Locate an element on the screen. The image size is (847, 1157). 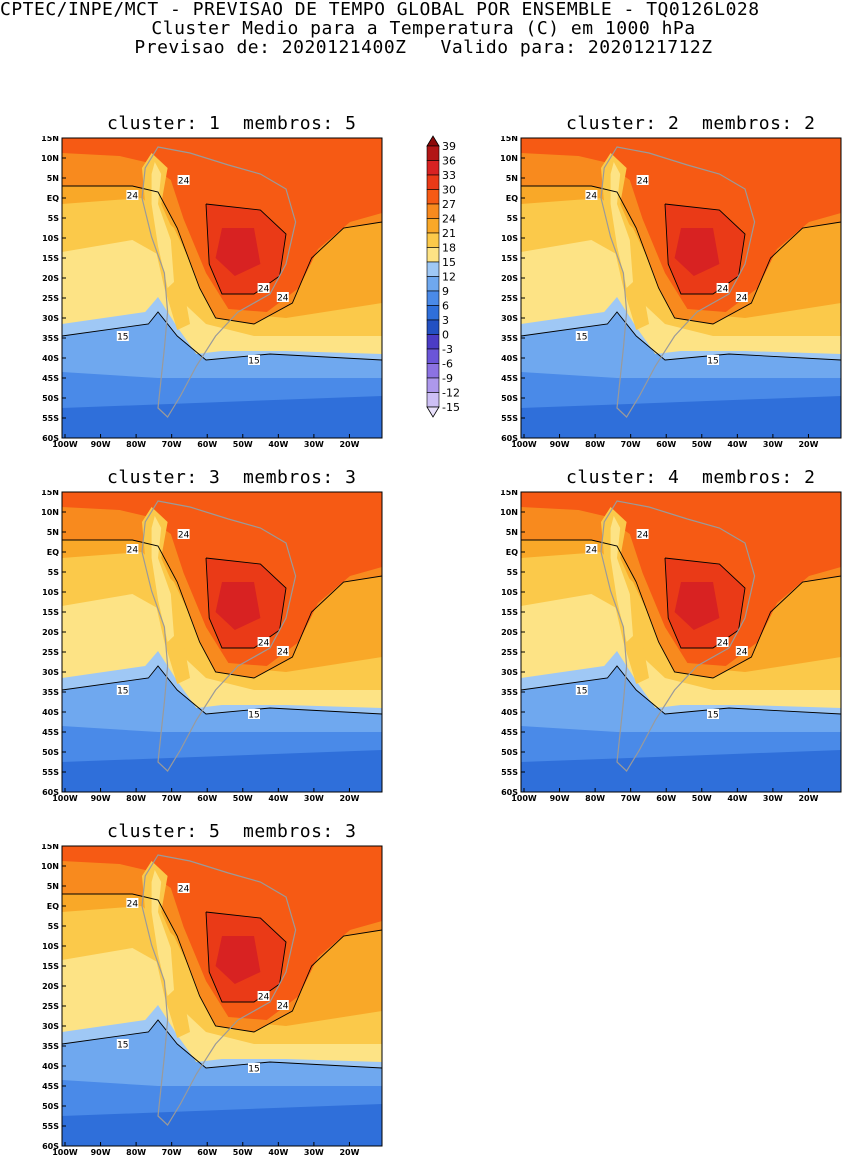
colorbar: 39 36 33 30 27 24 21 18 15 12 9 6 3 0 -3 -6 -9 -12 -15 is located at coordinates (450, 289).